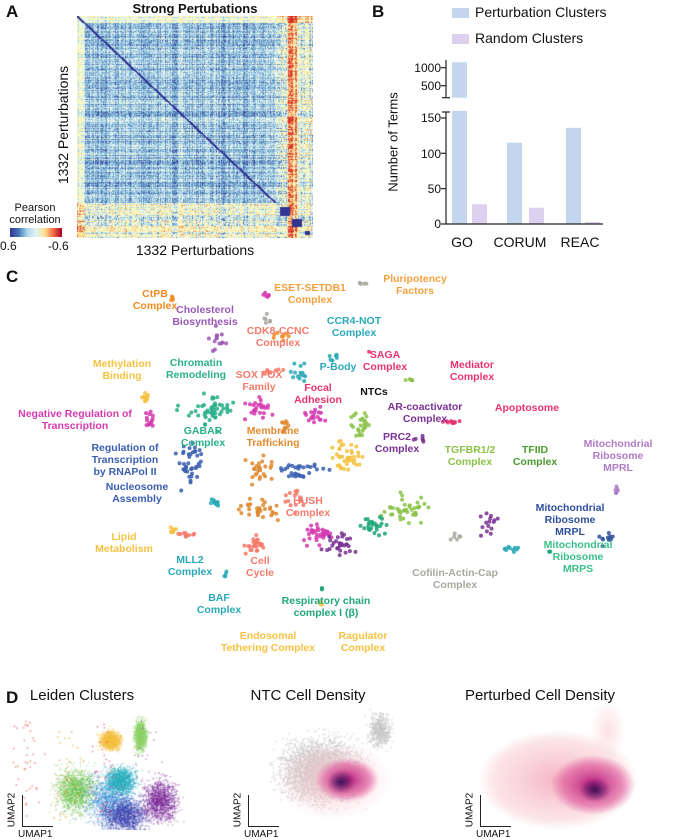 This screenshot has height=840, width=687. What do you see at coordinates (260, 567) in the screenshot?
I see `cluster-label: Cell Cycle` at bounding box center [260, 567].